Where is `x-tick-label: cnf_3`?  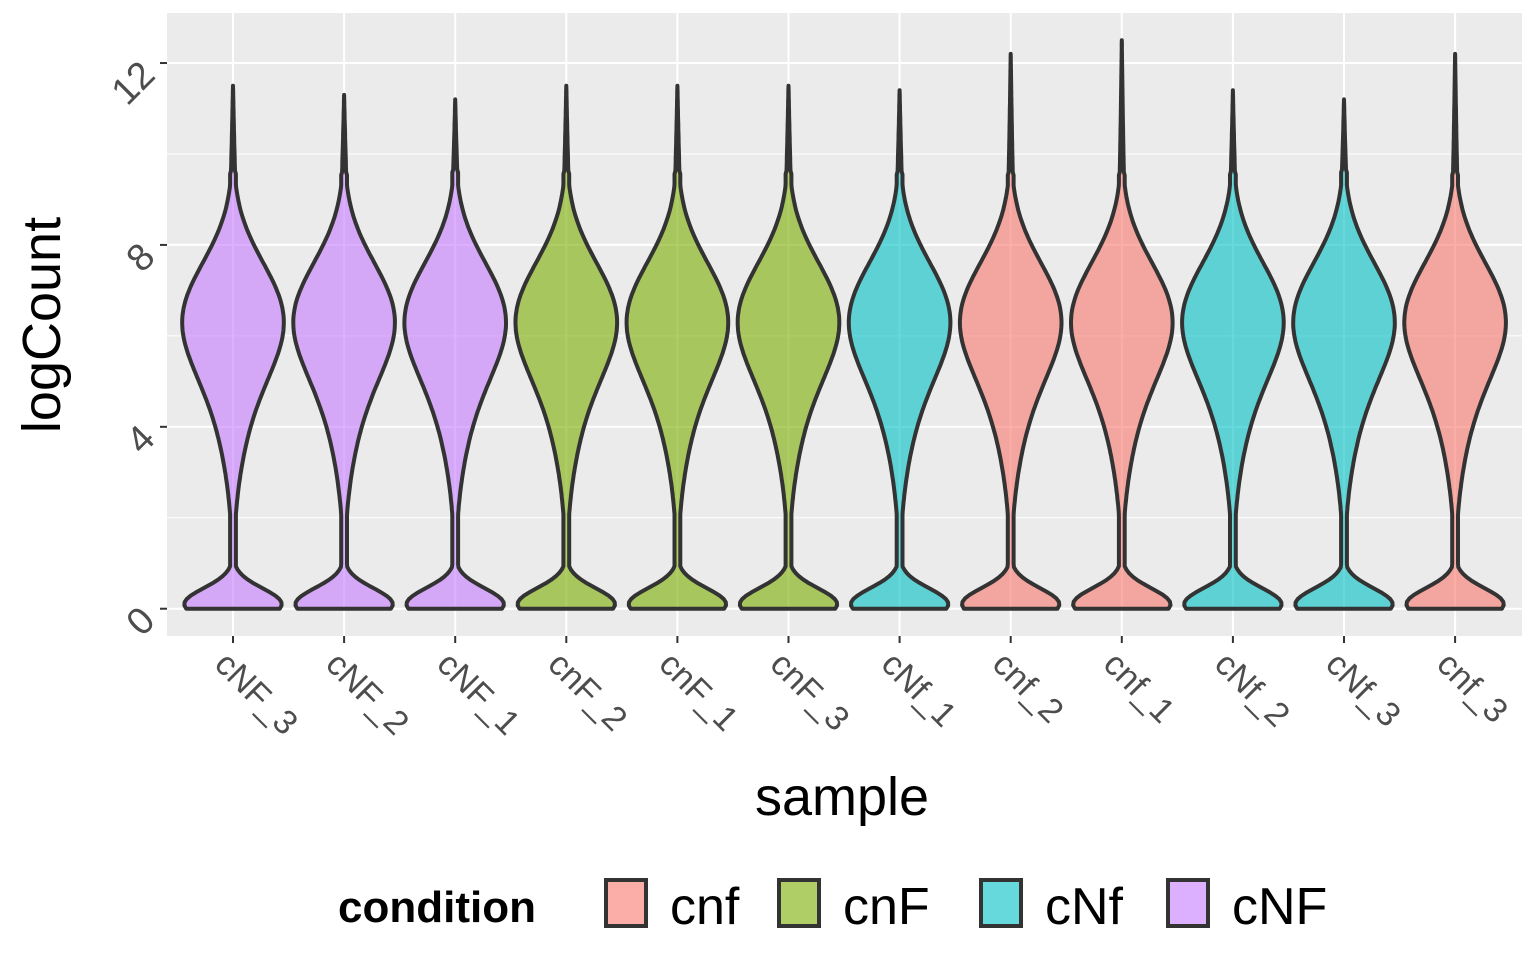
x-tick-label: cnf_3 is located at coordinates (1472, 688).